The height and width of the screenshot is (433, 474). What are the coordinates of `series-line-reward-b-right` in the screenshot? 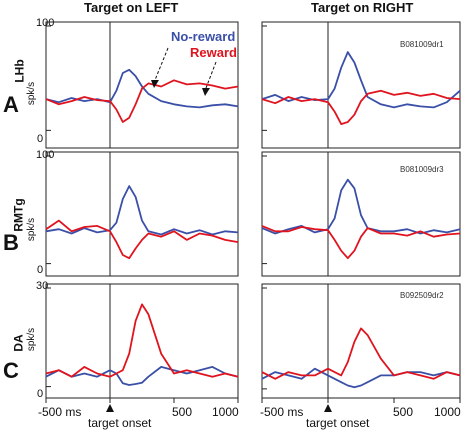 It's located at (361, 242).